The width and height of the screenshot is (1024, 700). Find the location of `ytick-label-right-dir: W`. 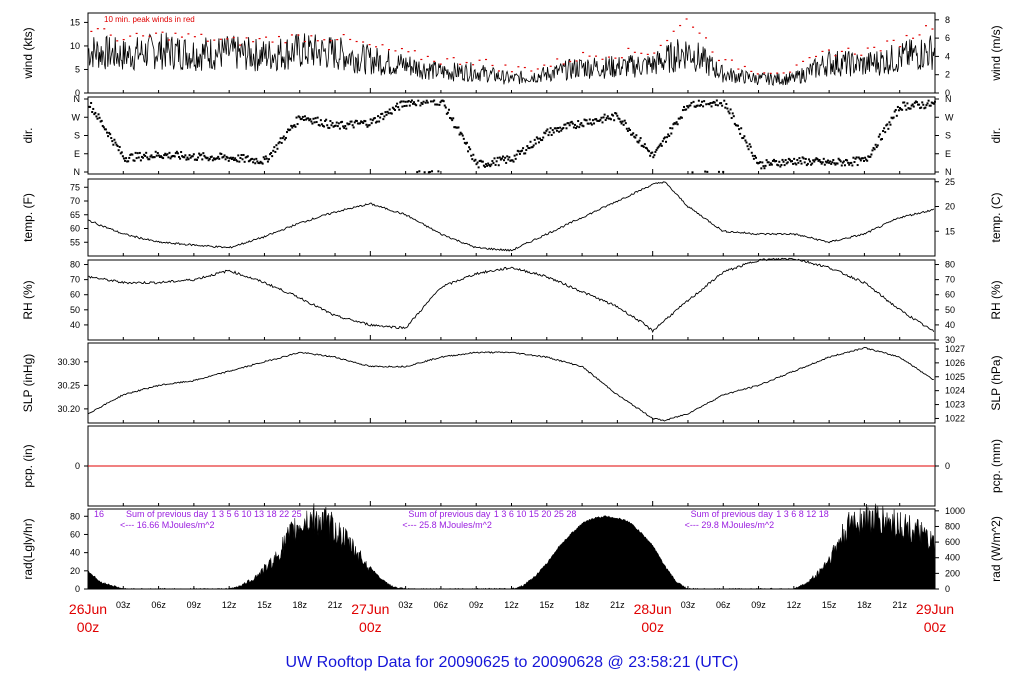

ytick-label-right-dir: W is located at coordinates (949, 117).